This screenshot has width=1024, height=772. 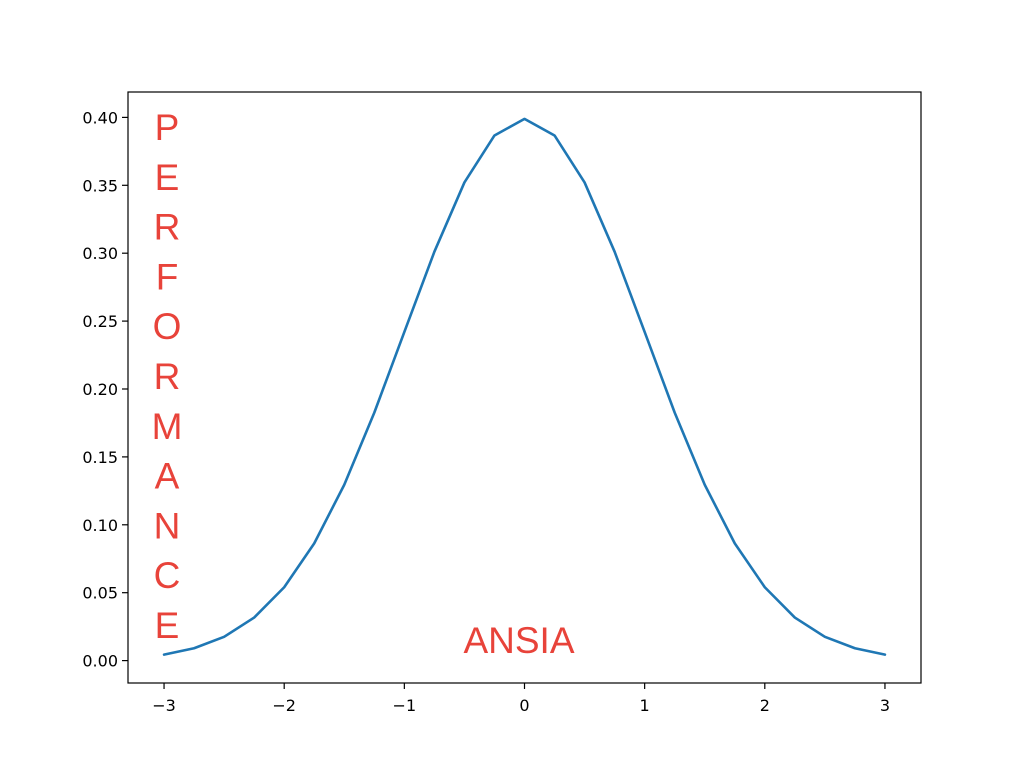 I want to click on annotation-letter: F, so click(x=167, y=276).